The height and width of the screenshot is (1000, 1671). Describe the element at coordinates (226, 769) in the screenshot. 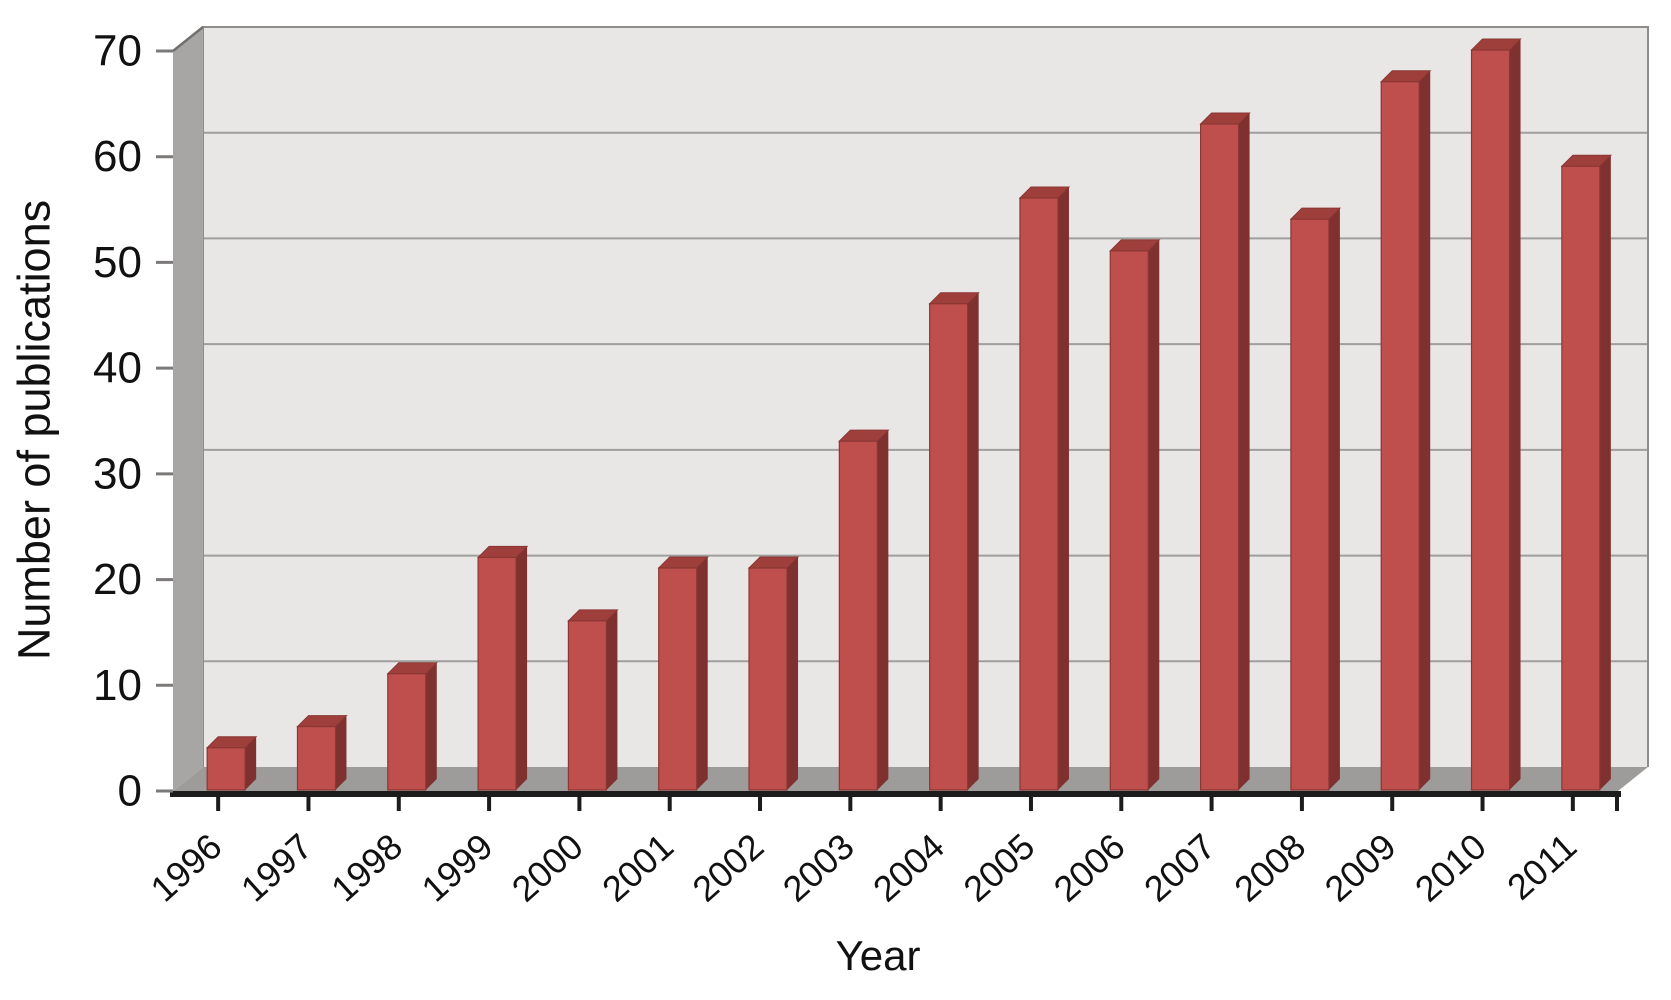

I see `bar-1996` at that location.